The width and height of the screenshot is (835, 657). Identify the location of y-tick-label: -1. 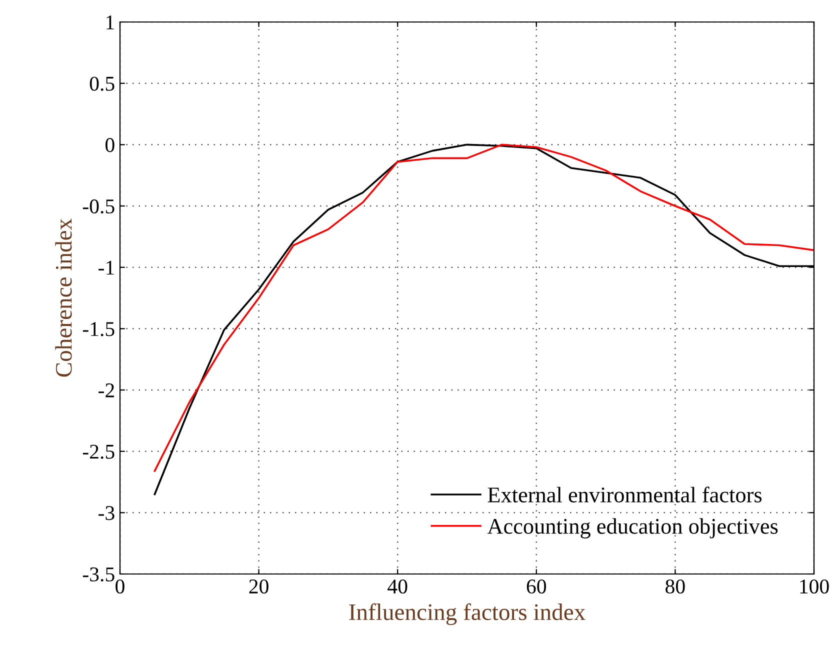
(106, 267).